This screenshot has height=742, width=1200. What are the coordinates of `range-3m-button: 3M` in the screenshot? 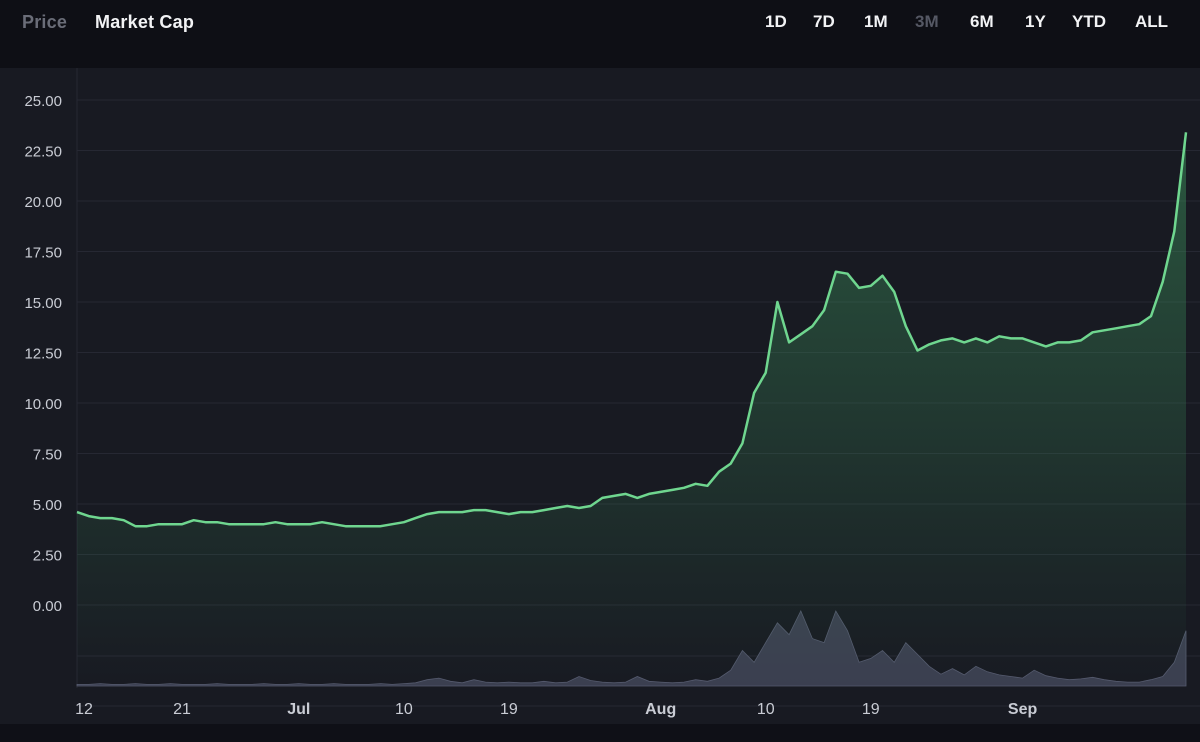 It's located at (927, 21).